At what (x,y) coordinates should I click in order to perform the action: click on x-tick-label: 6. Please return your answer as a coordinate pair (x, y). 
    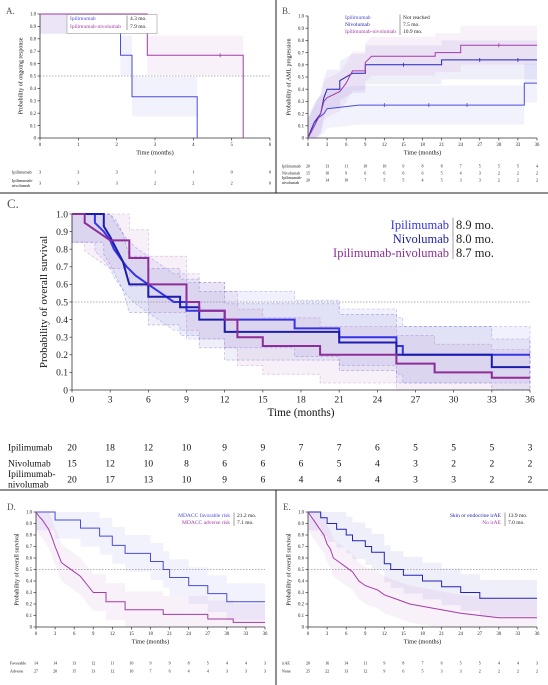
    Looking at the image, I should click on (346, 634).